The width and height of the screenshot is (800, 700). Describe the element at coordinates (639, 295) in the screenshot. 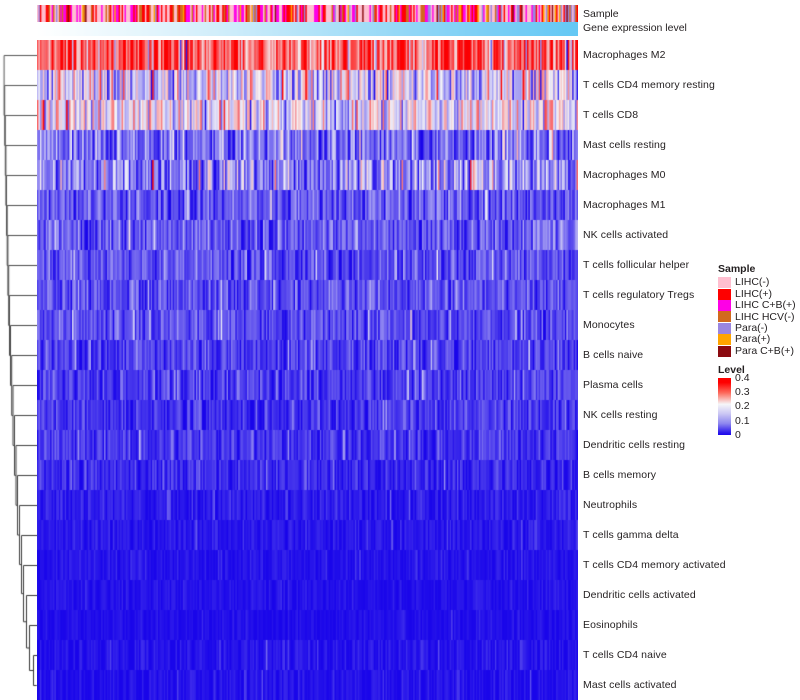

I see `row-label: T cells regulatory Tregs` at that location.